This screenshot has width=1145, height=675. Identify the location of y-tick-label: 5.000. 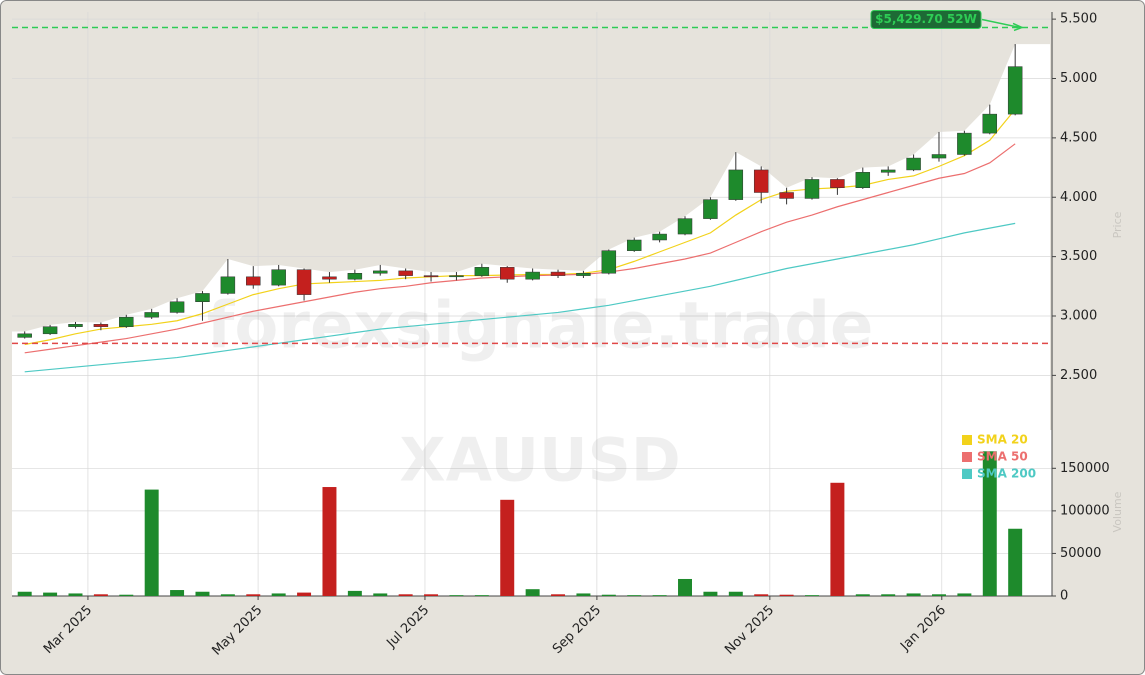
(1078, 78).